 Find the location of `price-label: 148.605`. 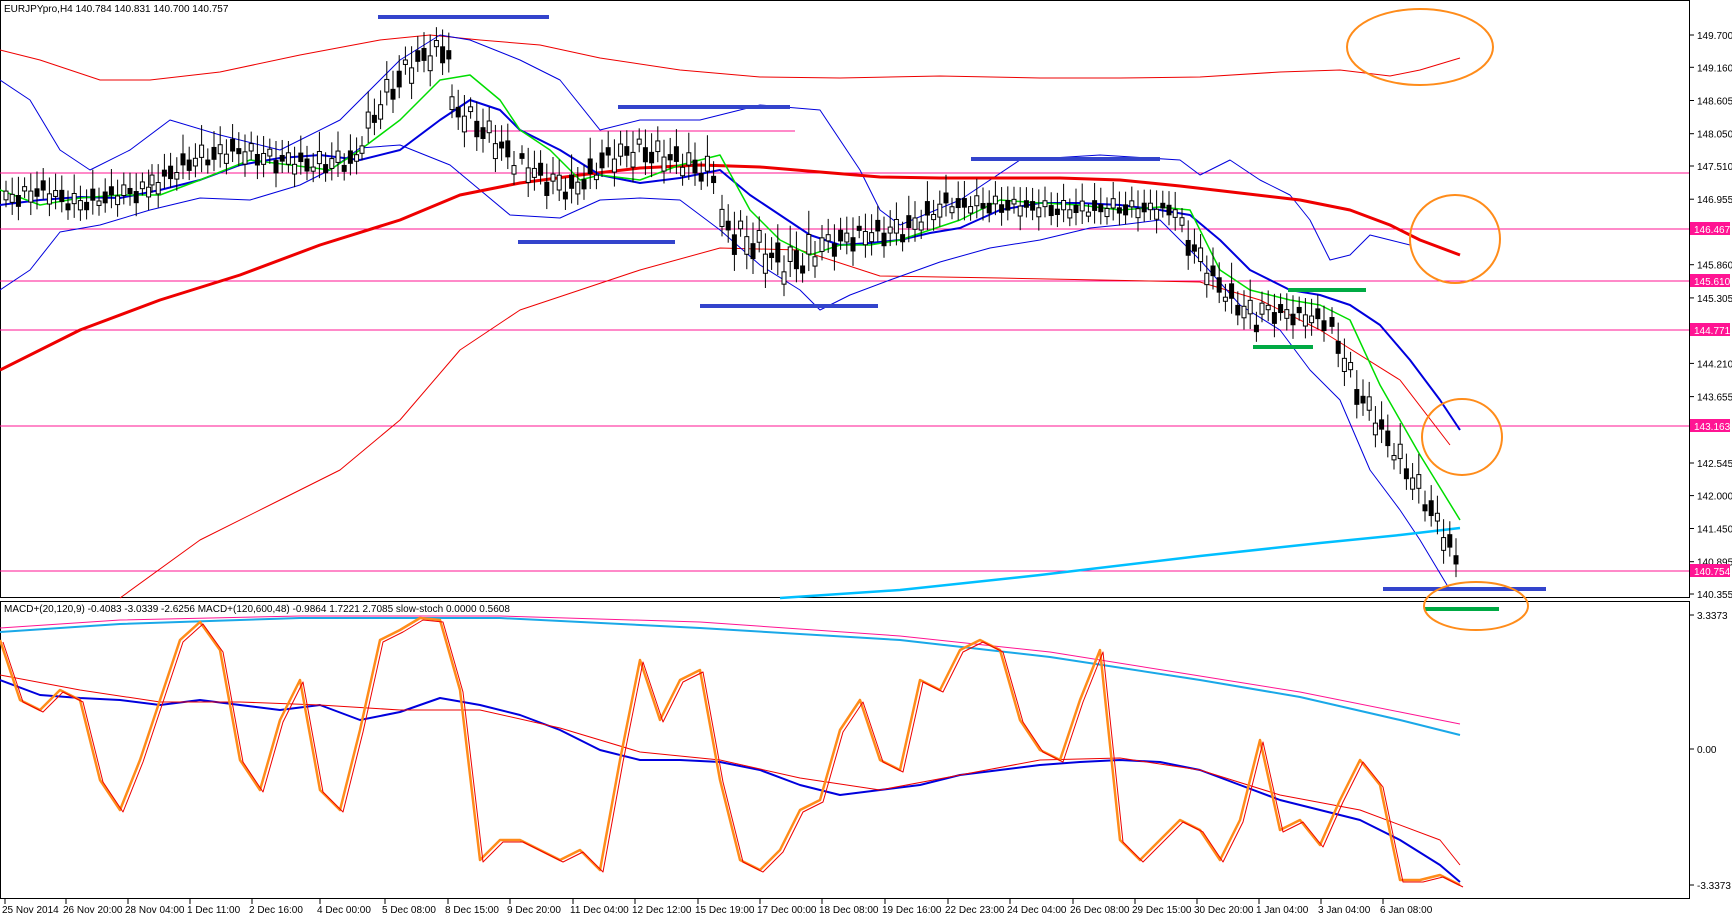

price-label: 148.605 is located at coordinates (1714, 102).